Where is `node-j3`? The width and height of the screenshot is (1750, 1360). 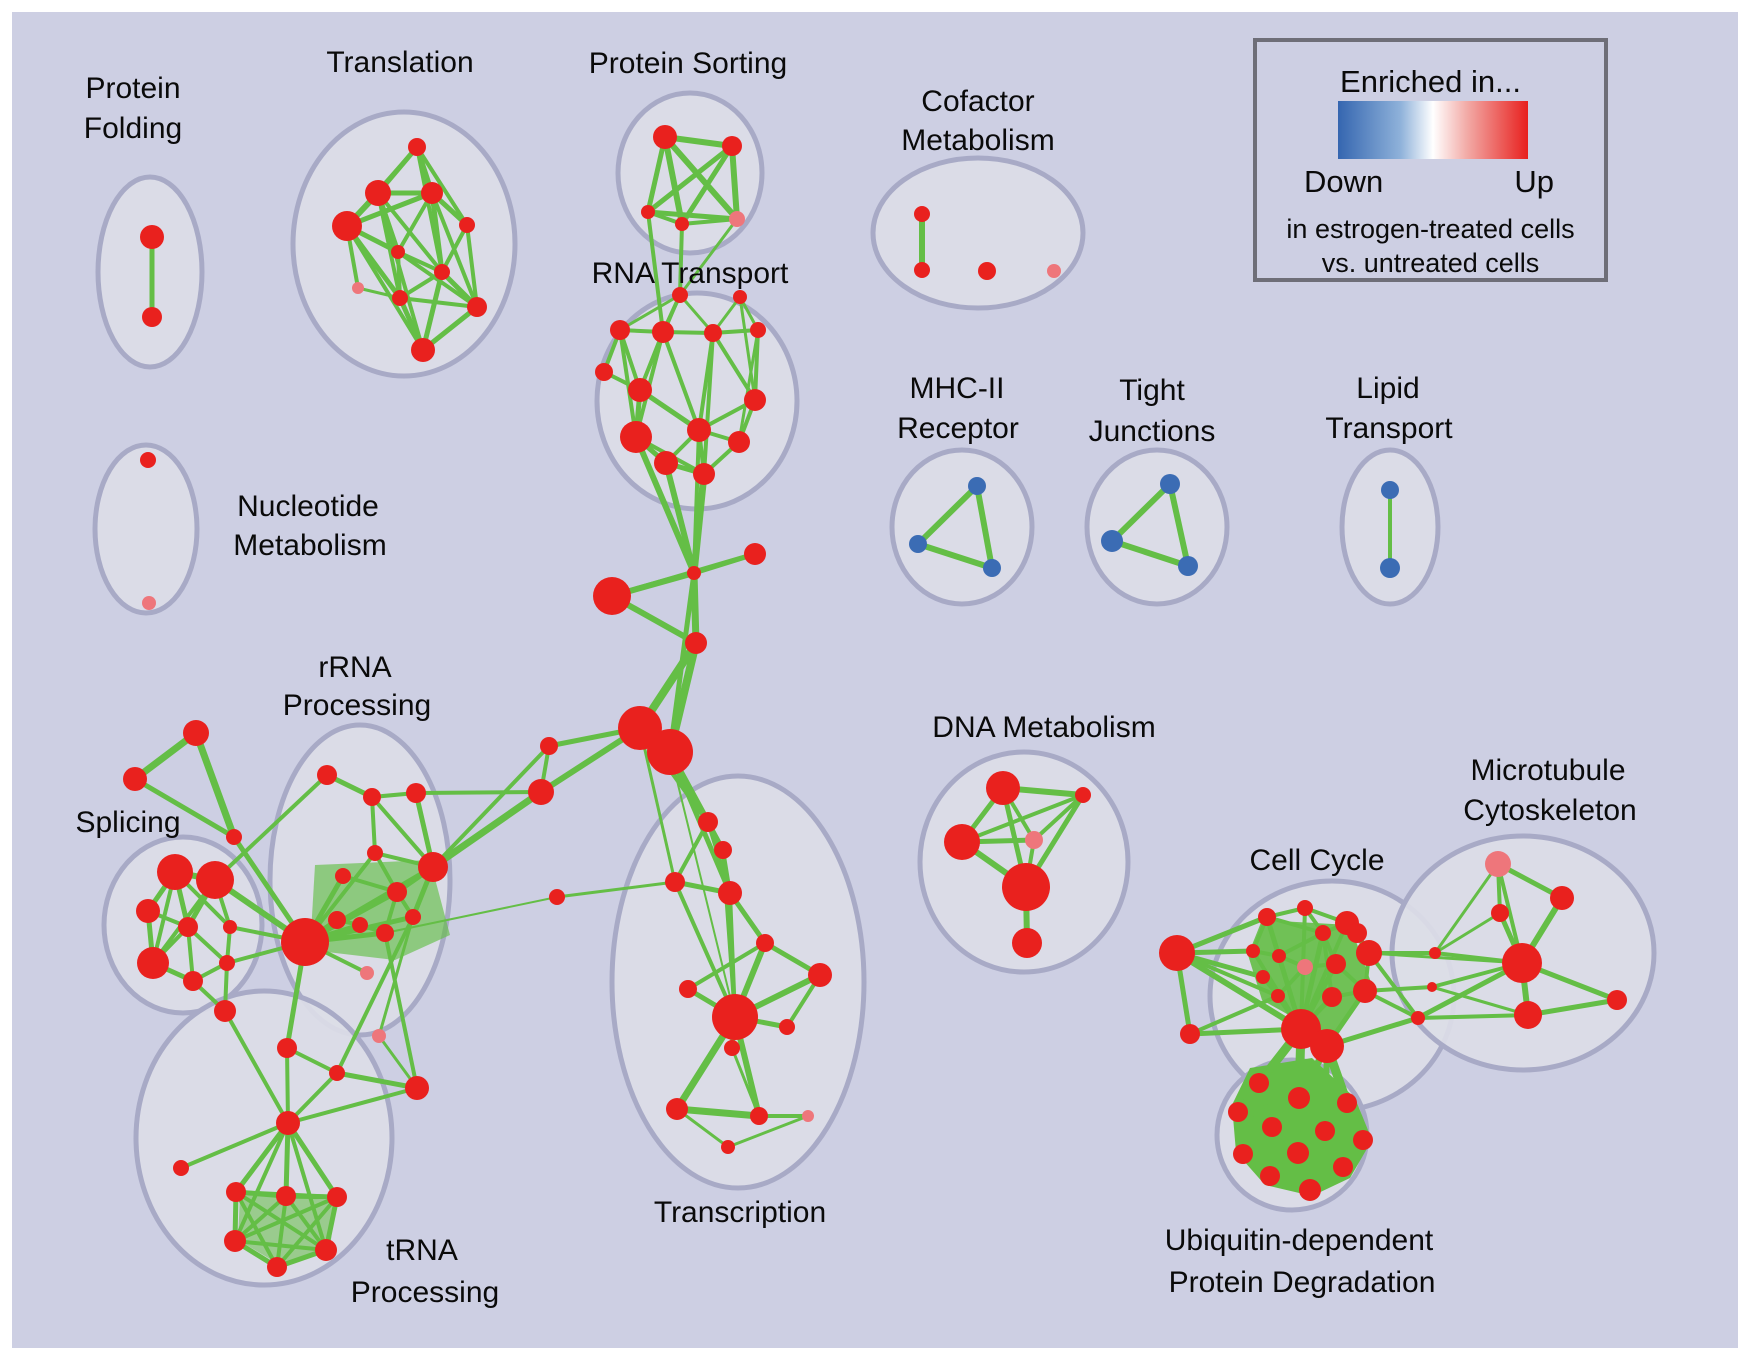
node-j3 is located at coordinates (612, 596).